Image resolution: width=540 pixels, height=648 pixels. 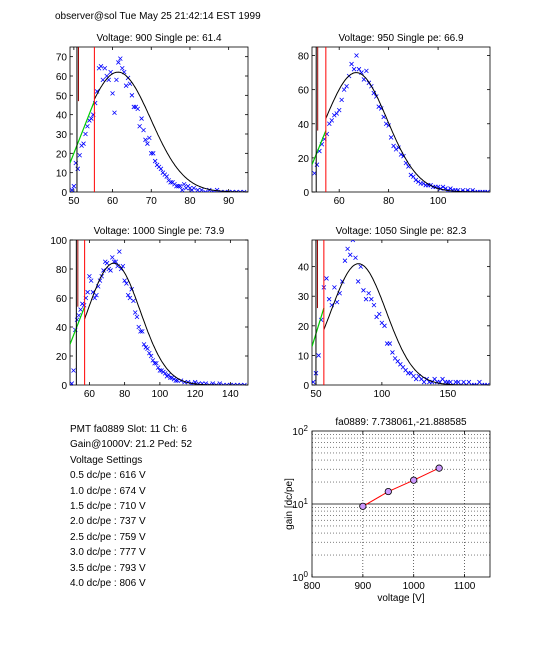 What do you see at coordinates (306, 501) in the screenshot?
I see `y-tick-exponent: 1` at bounding box center [306, 501].